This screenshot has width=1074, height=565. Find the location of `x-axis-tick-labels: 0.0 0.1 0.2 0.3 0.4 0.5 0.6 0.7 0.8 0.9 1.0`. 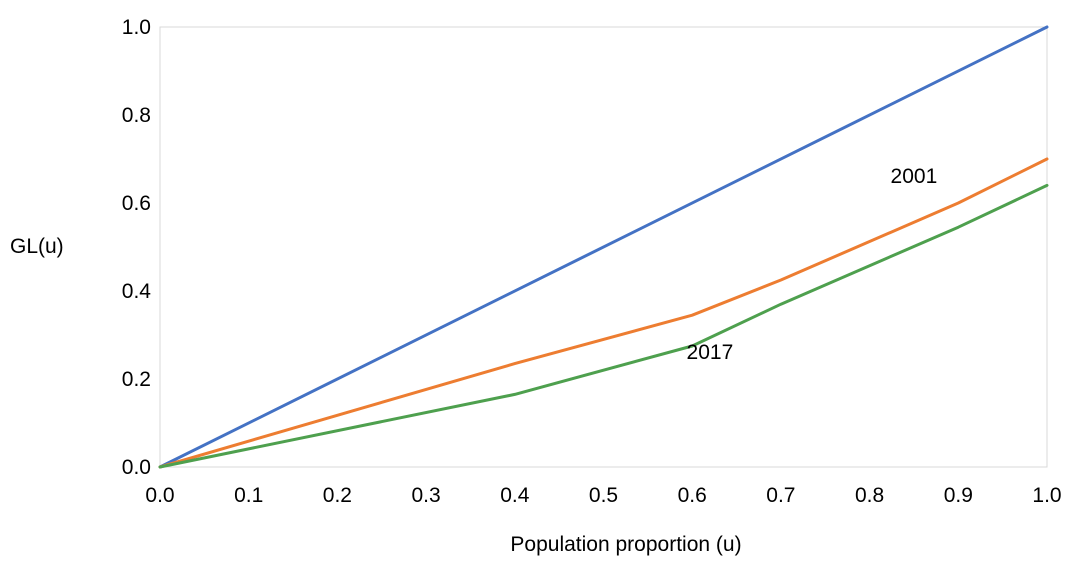

x-axis-tick-labels: 0.0 0.1 0.2 0.3 0.4 0.5 0.6 0.7 0.8 0.9 1.0 is located at coordinates (603, 495).